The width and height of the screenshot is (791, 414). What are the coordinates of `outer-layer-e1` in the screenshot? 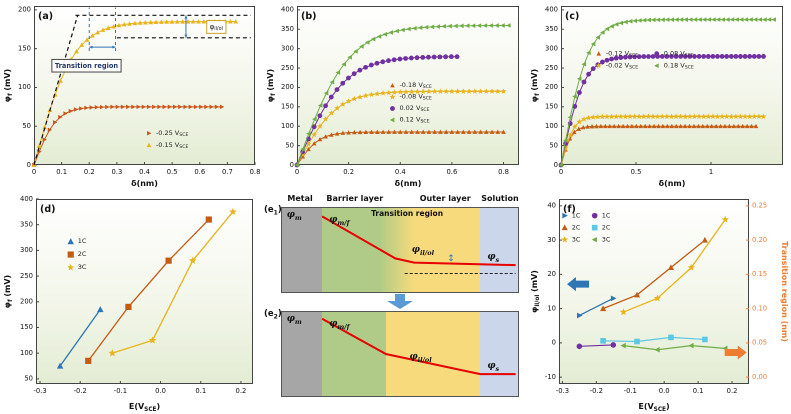 It's located at (447, 250).